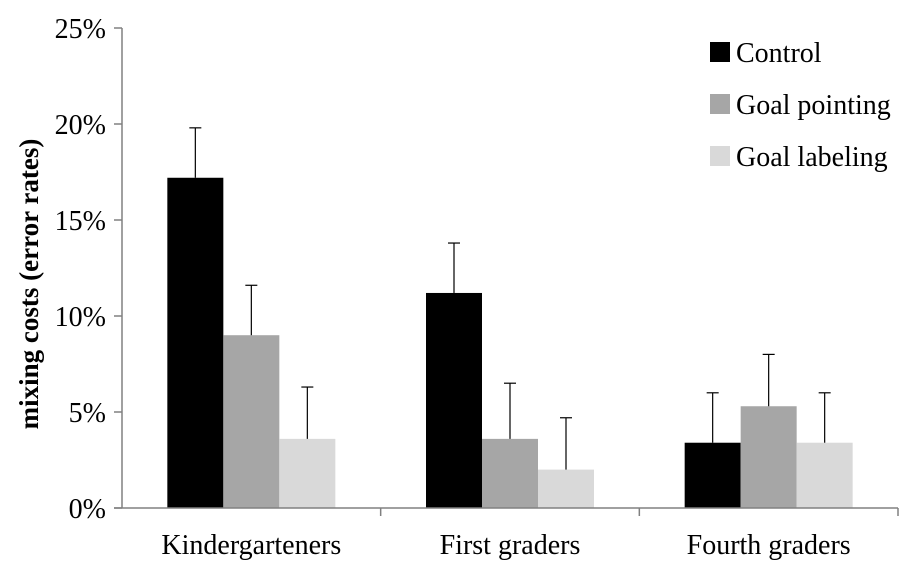 The image size is (912, 561). What do you see at coordinates (779, 53) in the screenshot?
I see `legend-label: Control` at bounding box center [779, 53].